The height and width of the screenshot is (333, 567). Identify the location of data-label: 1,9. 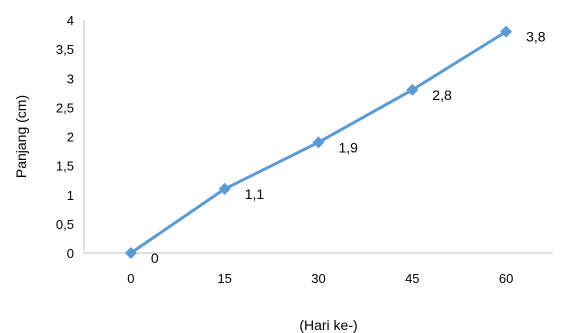
(349, 147).